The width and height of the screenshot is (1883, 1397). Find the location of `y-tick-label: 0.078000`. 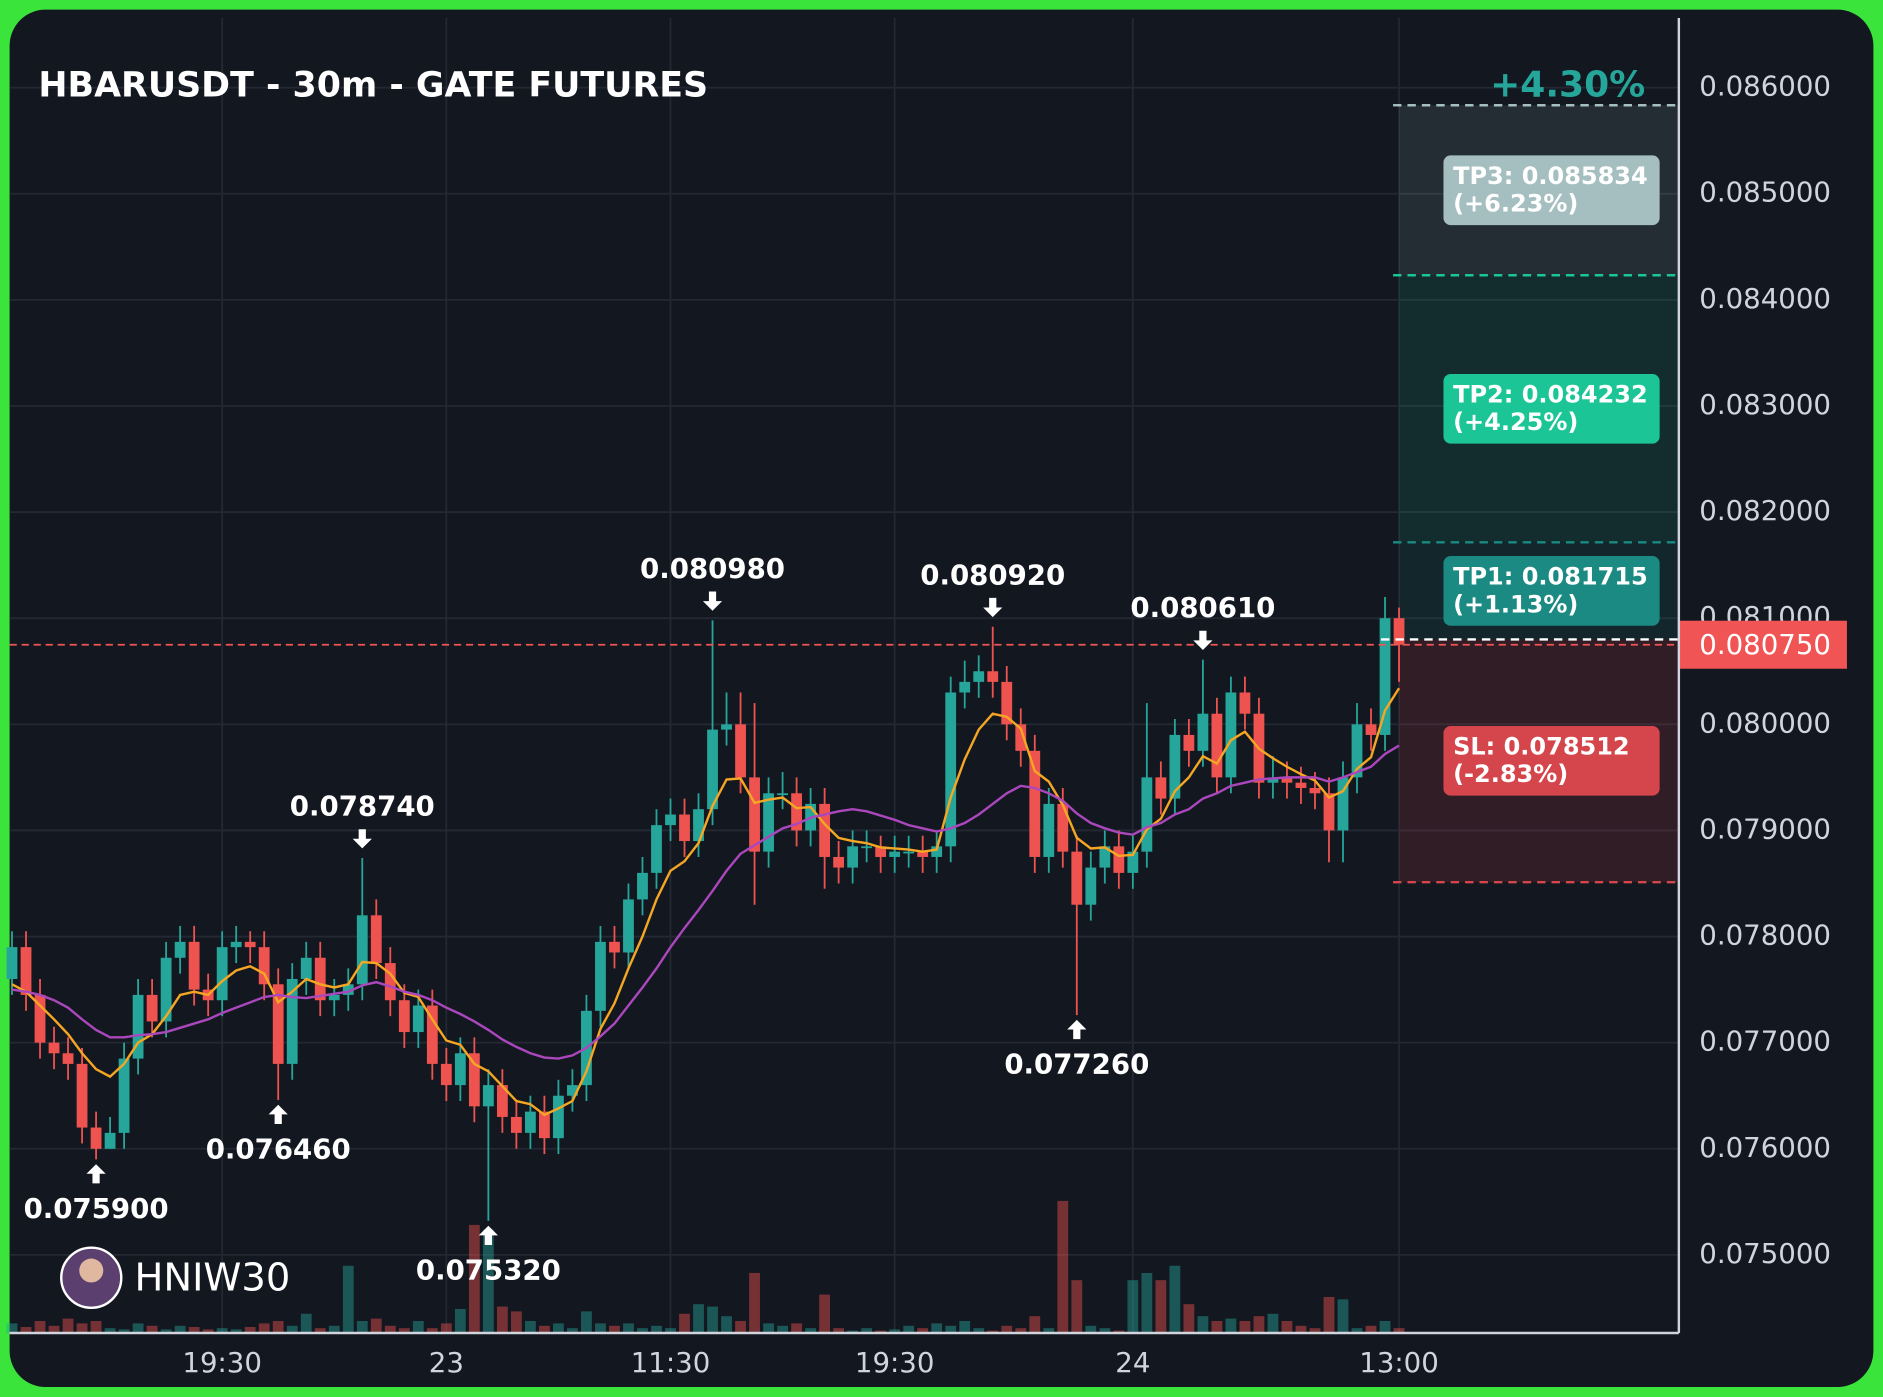

y-tick-label: 0.078000 is located at coordinates (1765, 935).